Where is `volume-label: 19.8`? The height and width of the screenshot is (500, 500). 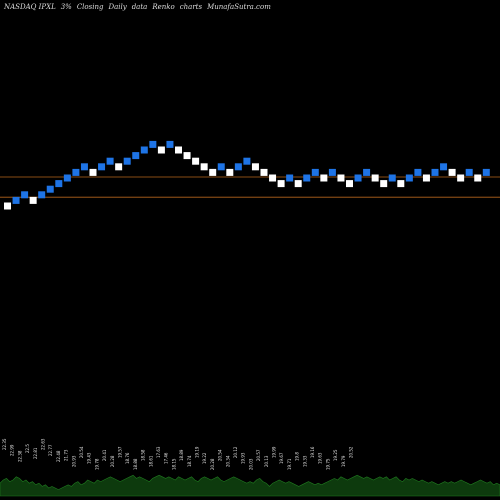
volume-label: 19.8 is located at coordinates (297, 456).